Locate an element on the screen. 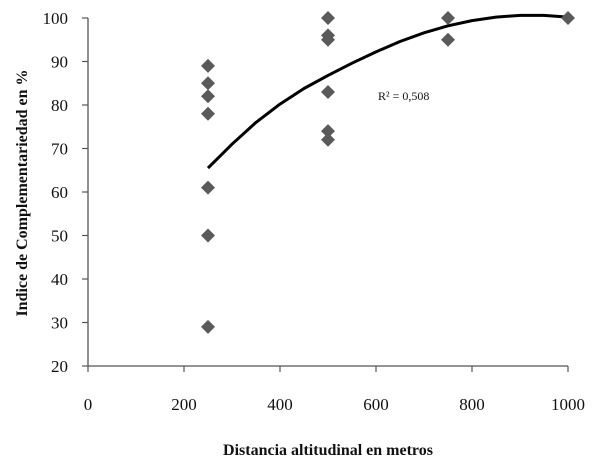  x-axis-title: Distancia altitudinal en metros is located at coordinates (328, 450).